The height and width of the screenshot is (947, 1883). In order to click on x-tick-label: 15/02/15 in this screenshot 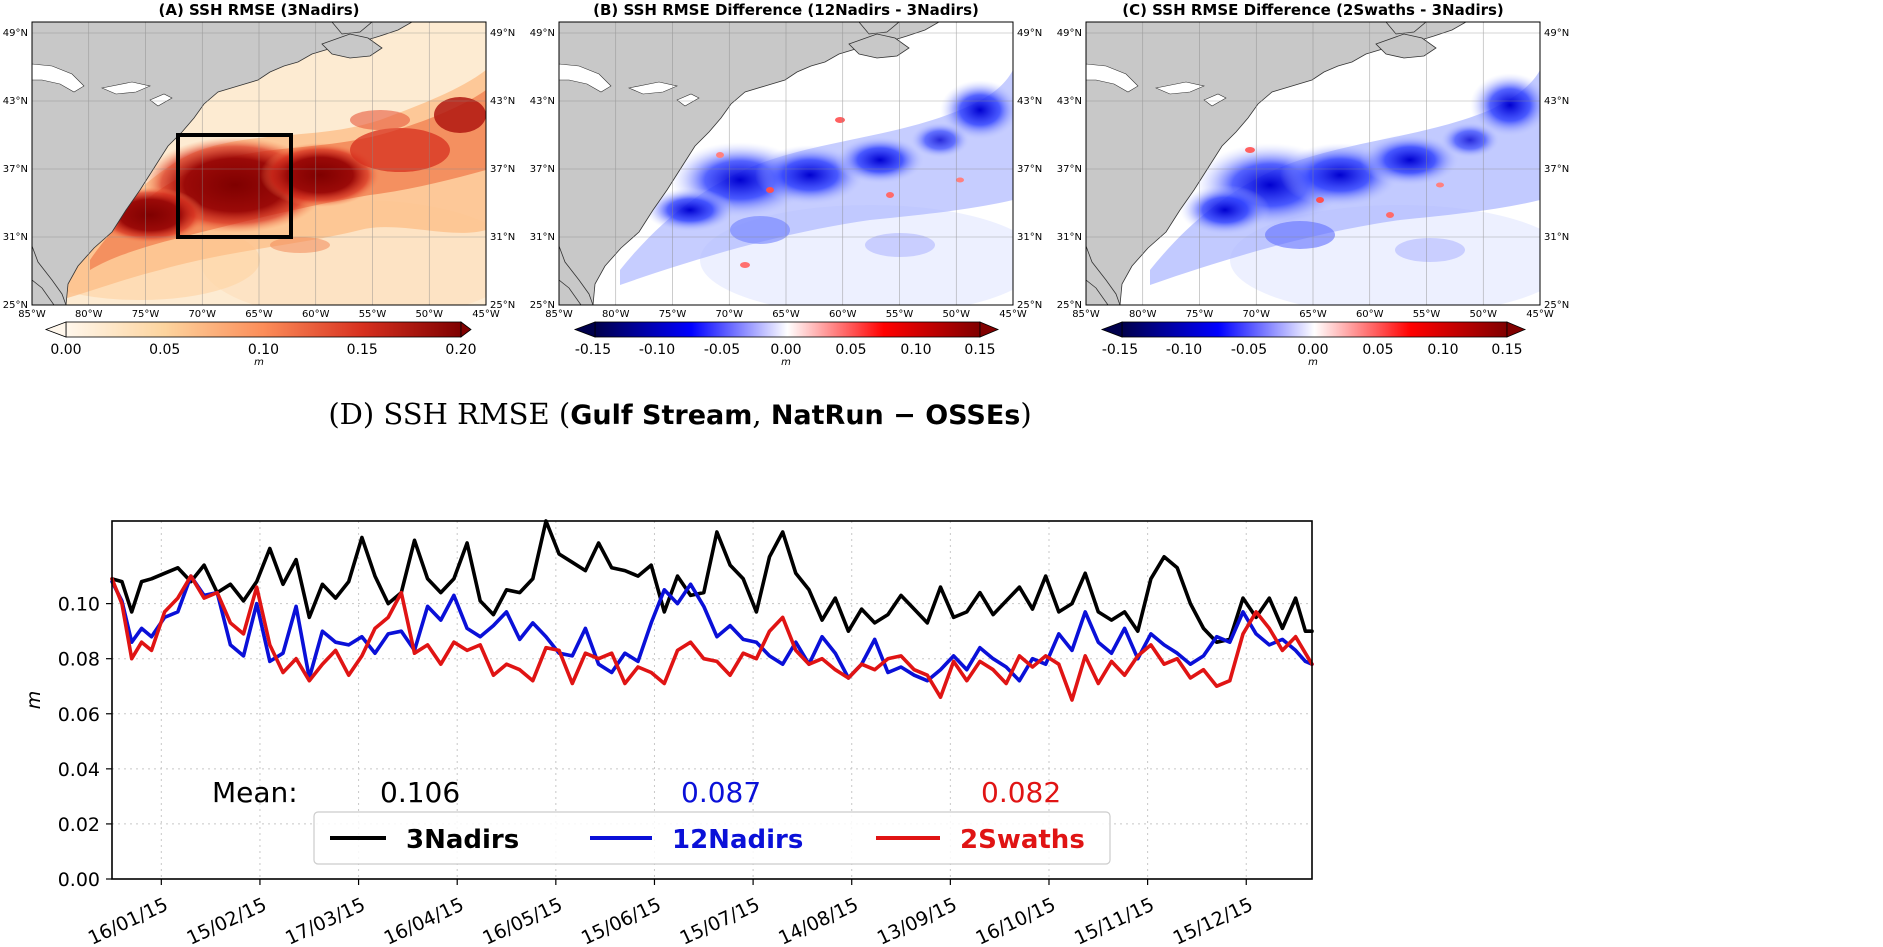, I will do `click(226, 920)`.